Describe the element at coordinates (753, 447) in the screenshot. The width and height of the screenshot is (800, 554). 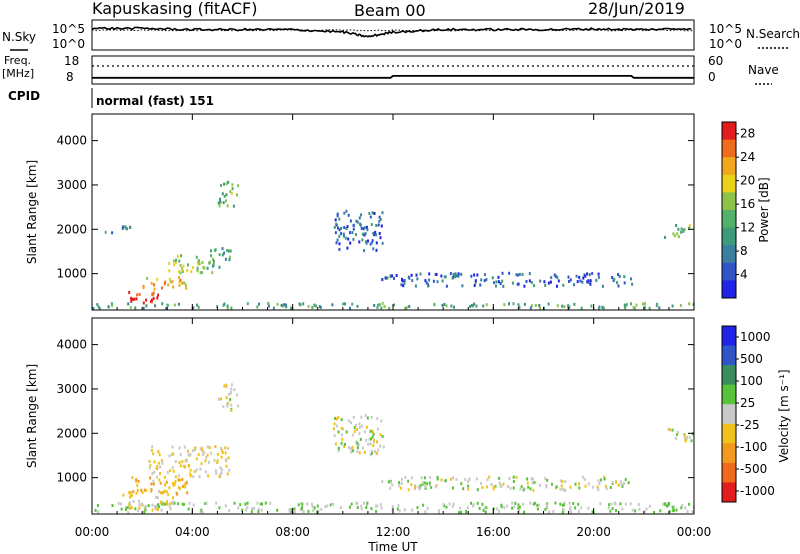
I see `colorbar-tick-label: -100` at that location.